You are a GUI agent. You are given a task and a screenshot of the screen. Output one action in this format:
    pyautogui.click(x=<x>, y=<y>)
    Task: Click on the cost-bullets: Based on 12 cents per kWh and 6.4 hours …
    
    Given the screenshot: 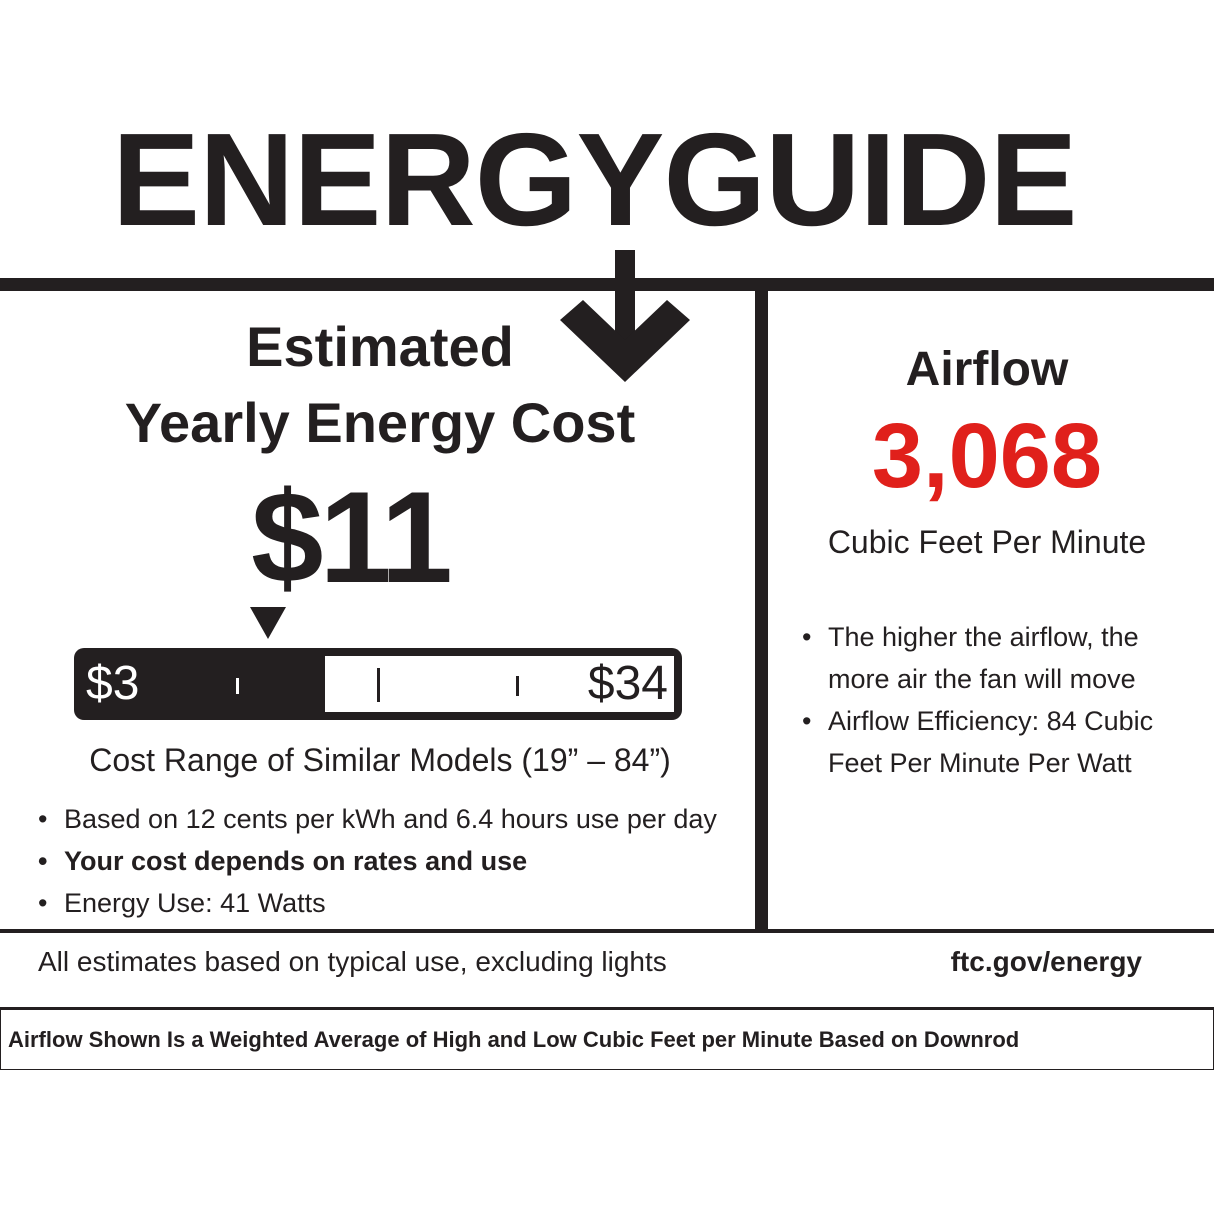 What is the action you would take?
    pyautogui.click(x=395, y=861)
    